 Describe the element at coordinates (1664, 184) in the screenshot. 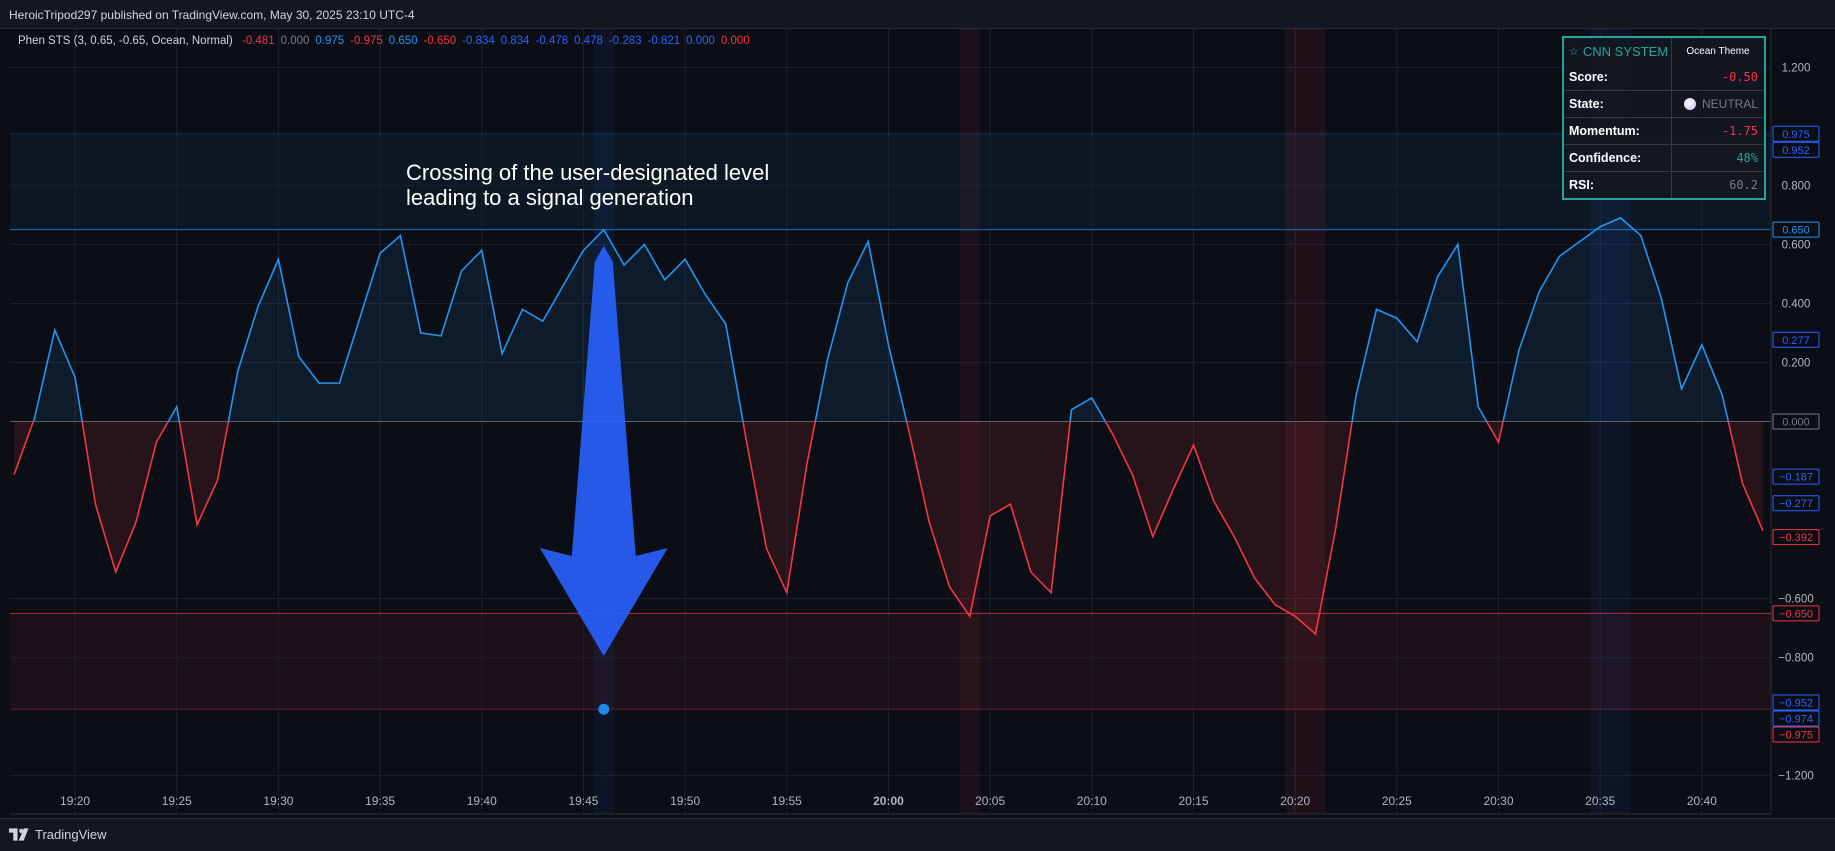

I see `table-row: RSI: 60.2` at that location.